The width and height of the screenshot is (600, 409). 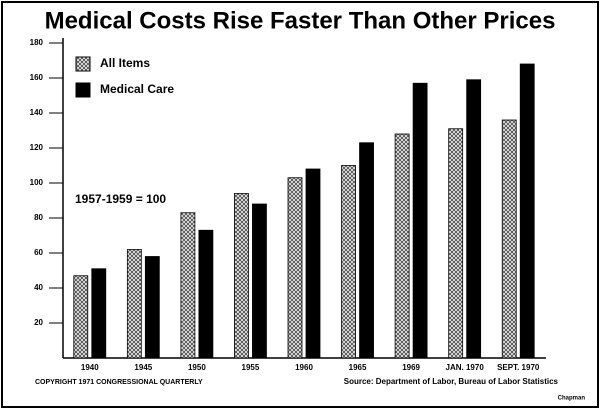 I want to click on x-tick-label: 1965, so click(x=358, y=367).